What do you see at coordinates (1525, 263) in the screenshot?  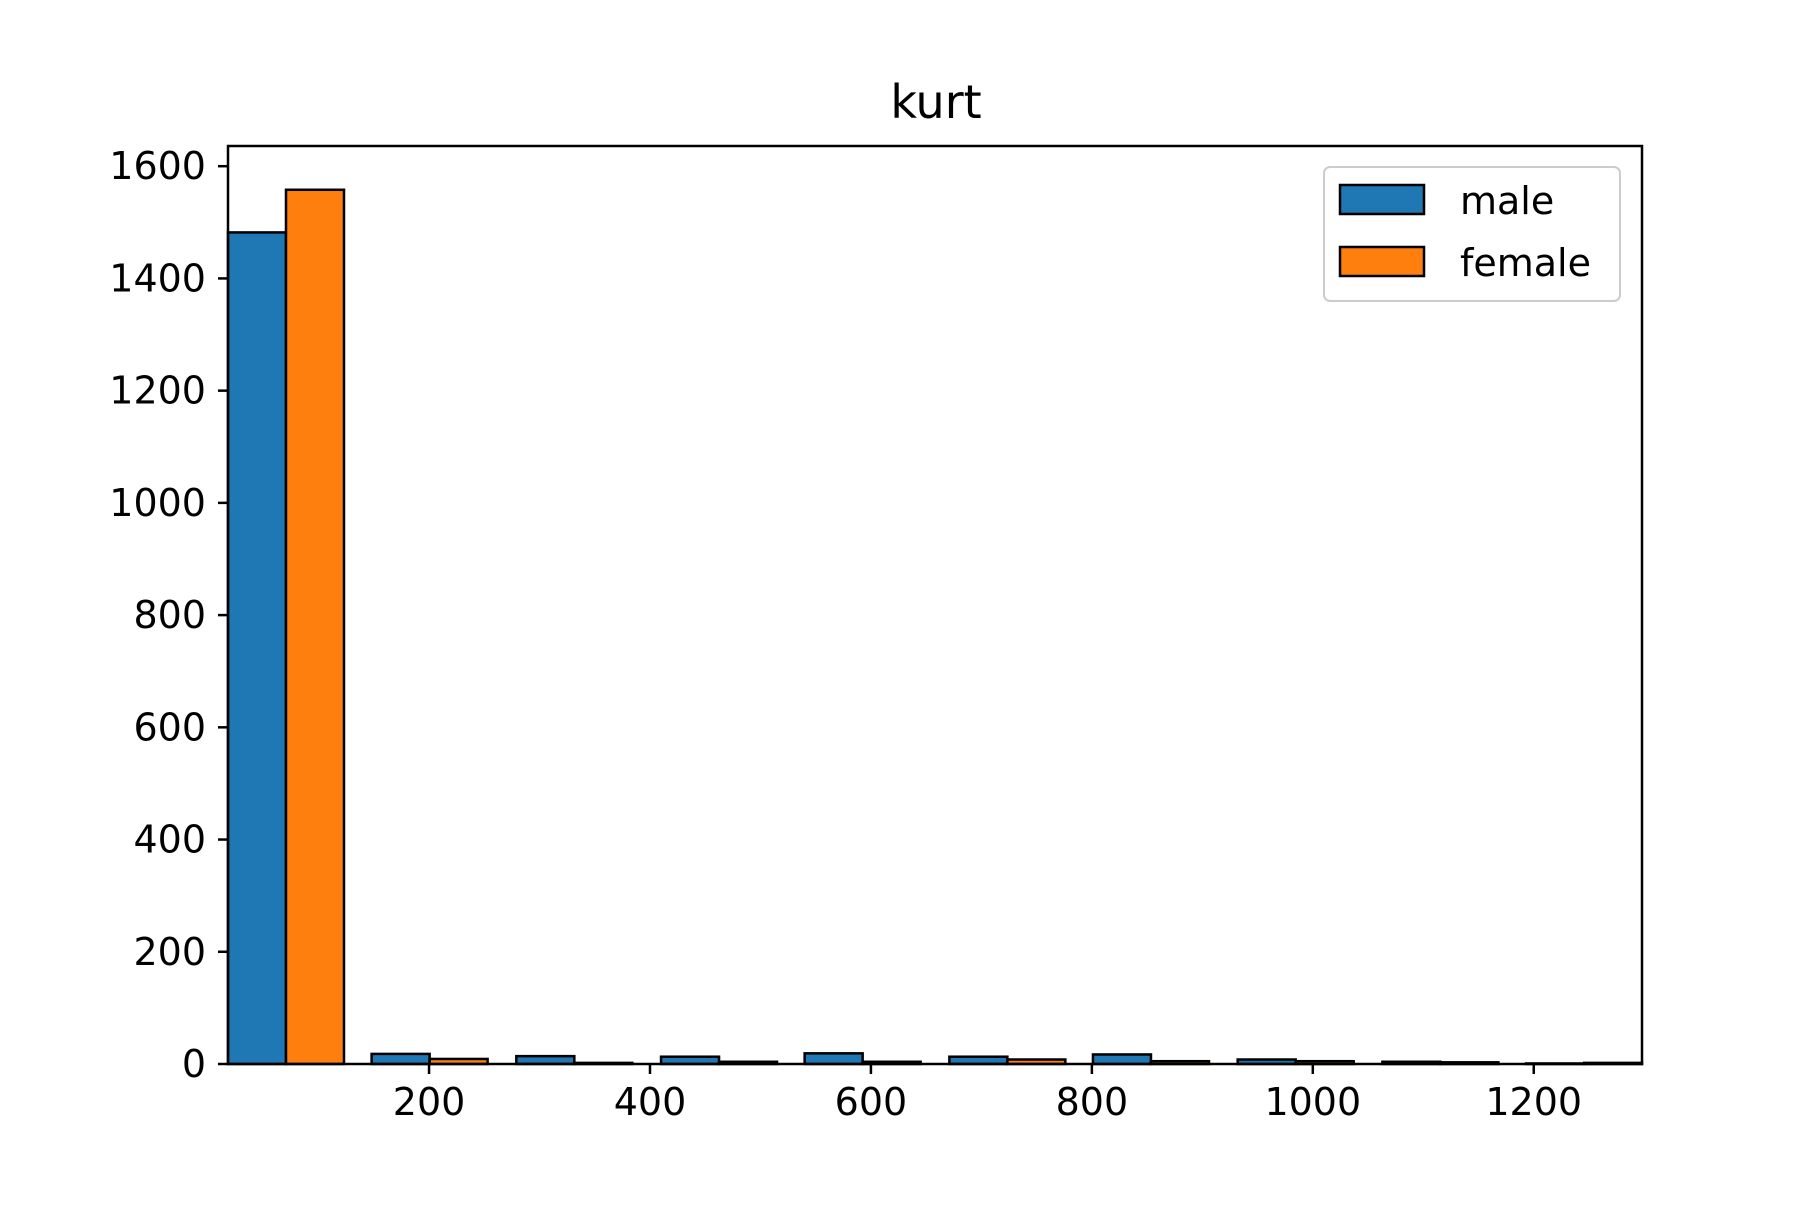 I see `legend-label-female: female` at bounding box center [1525, 263].